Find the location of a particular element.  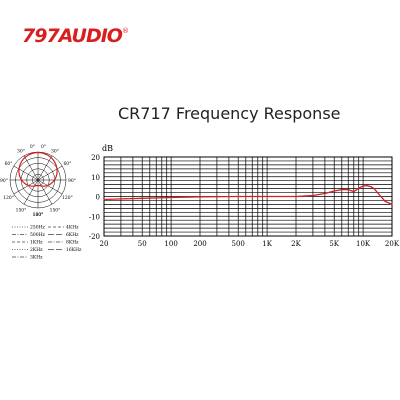

x-tick-label: 20 is located at coordinates (104, 244).